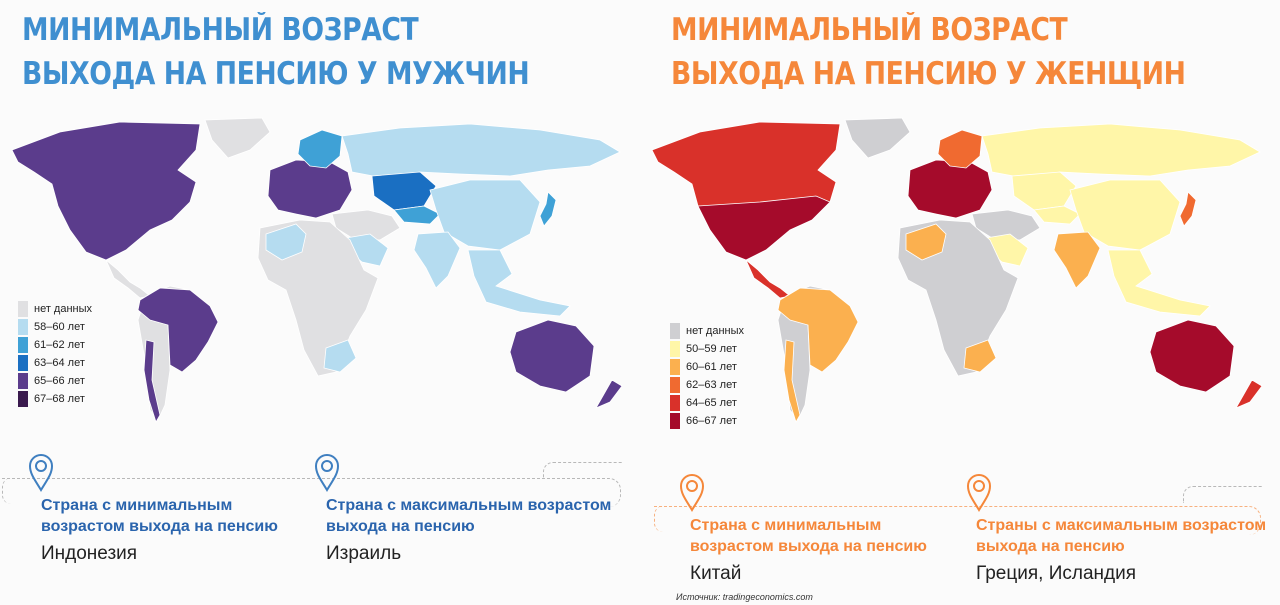 This screenshot has height=605, width=1280. Describe the element at coordinates (59, 327) in the screenshot. I see `legend-label: 58–60 лет` at that location.